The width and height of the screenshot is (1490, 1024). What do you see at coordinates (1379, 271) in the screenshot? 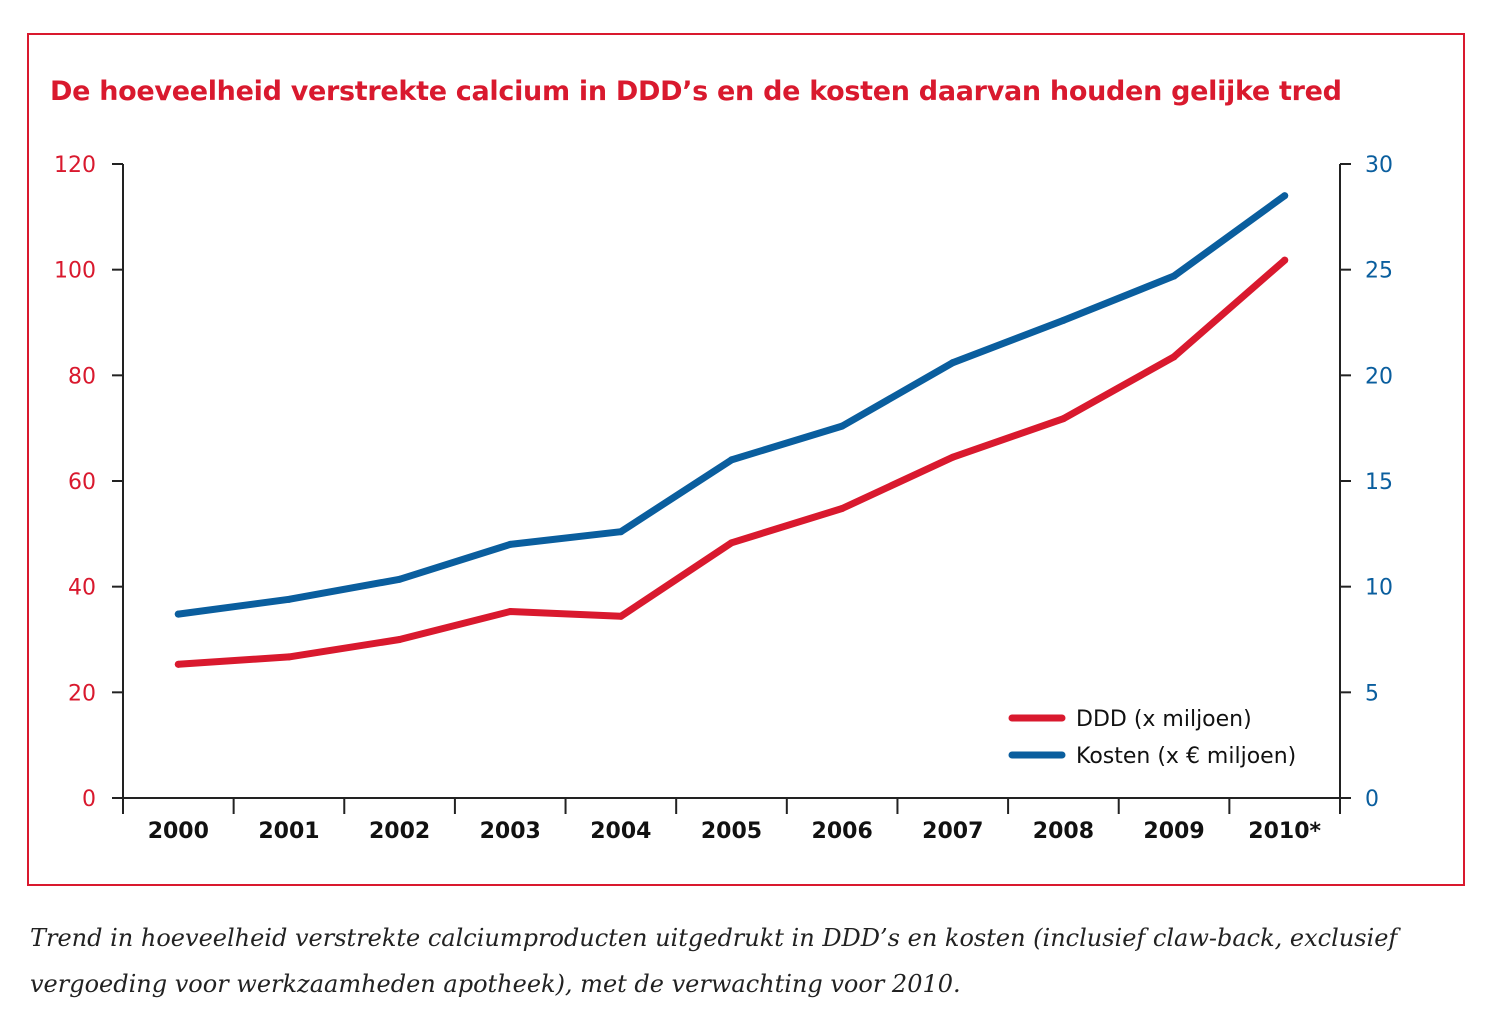
I see `y-right-tick-label: 25` at bounding box center [1379, 271].